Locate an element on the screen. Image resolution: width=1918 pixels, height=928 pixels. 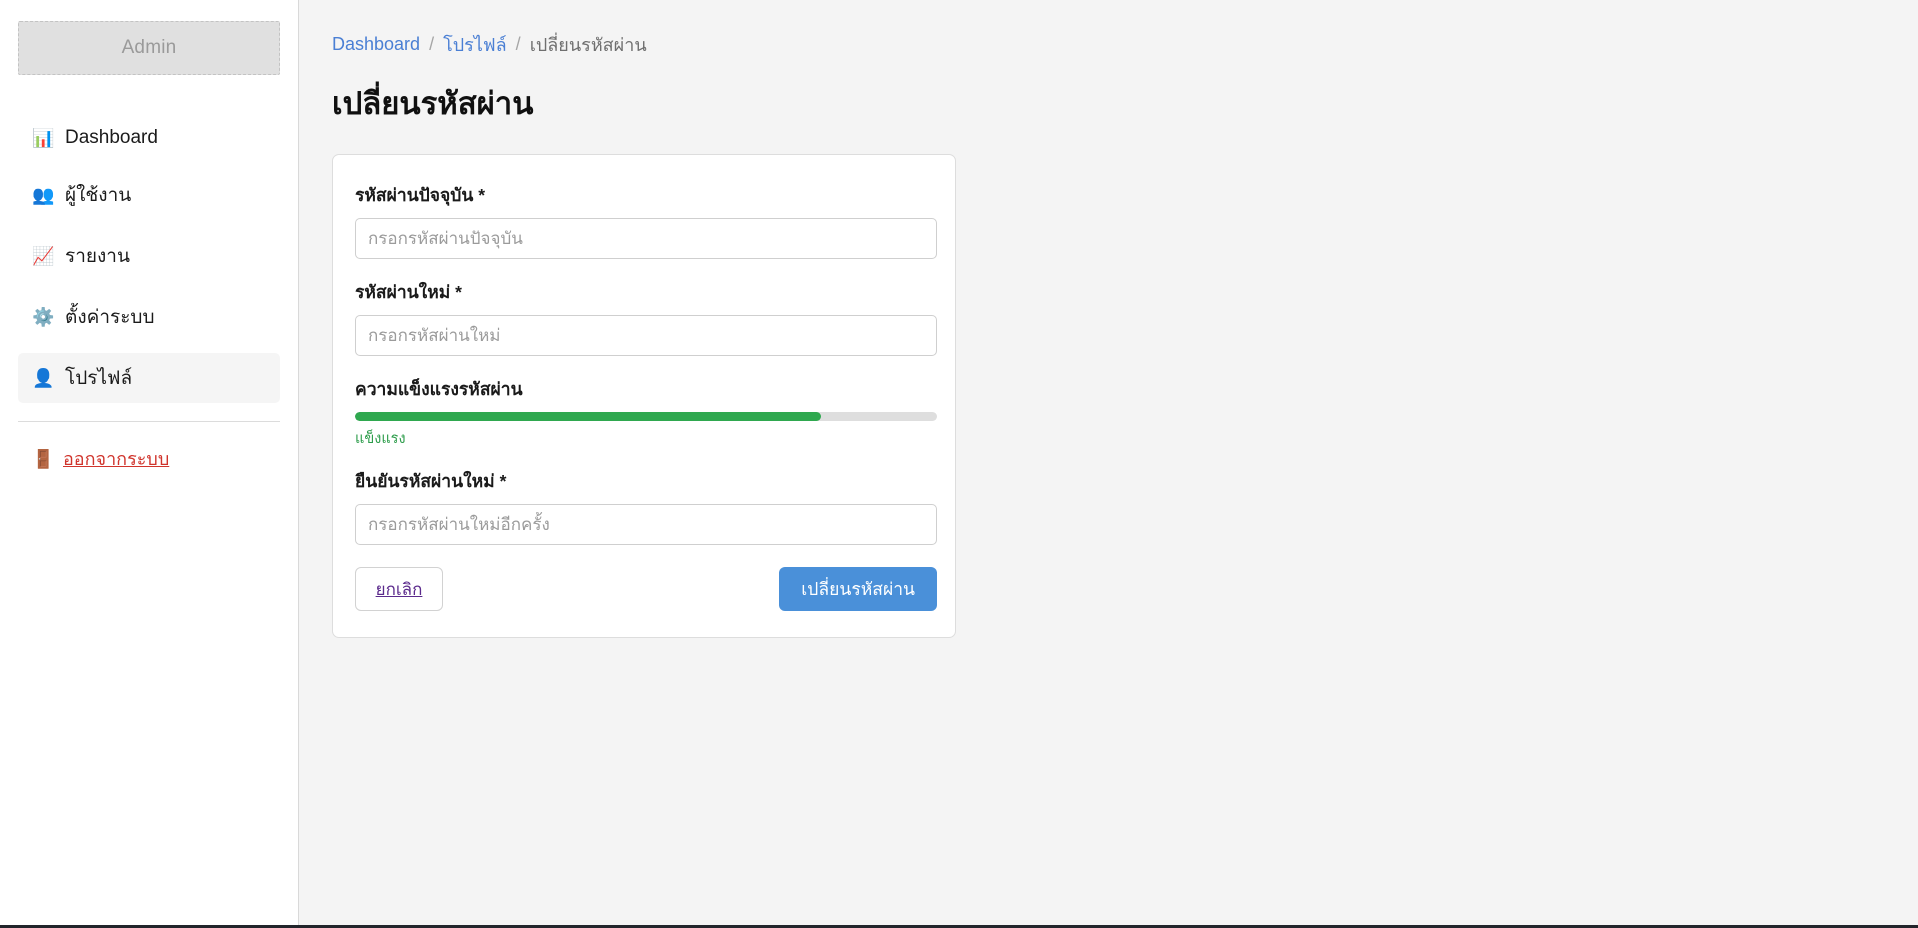
new-password-input is located at coordinates (646, 335).